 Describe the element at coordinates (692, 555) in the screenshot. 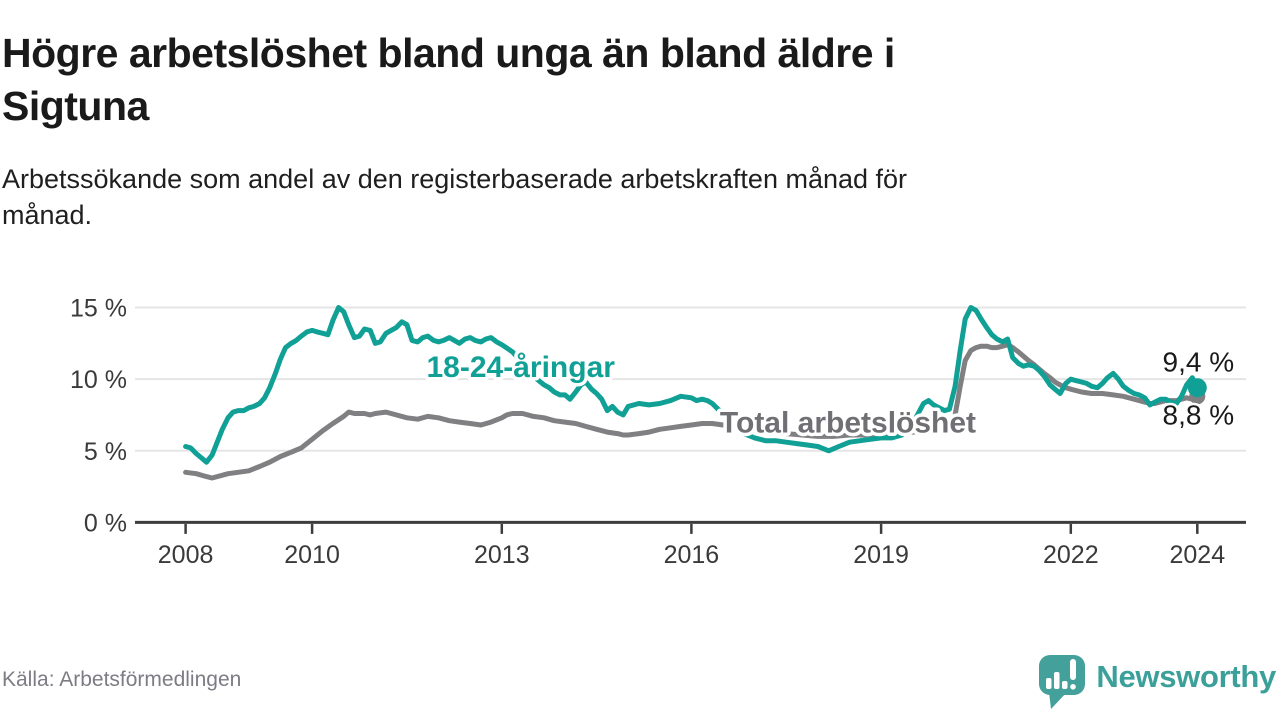

I see `x-tick-label-2016: 2016` at that location.